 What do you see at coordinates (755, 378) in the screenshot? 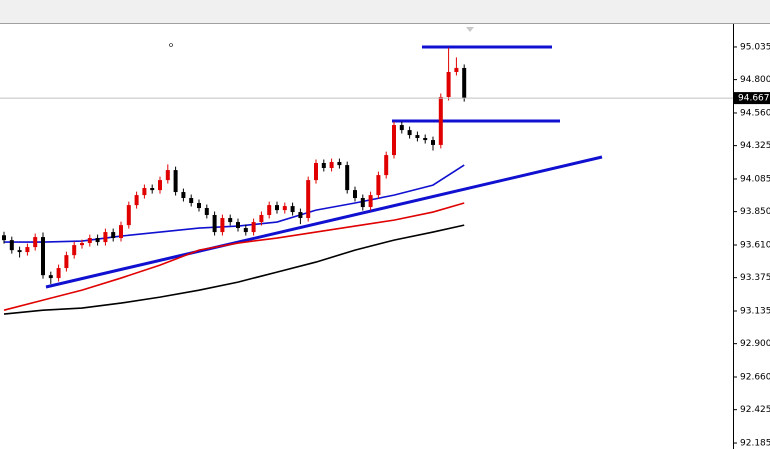
I see `y-tick-label: 92.660` at bounding box center [755, 378].